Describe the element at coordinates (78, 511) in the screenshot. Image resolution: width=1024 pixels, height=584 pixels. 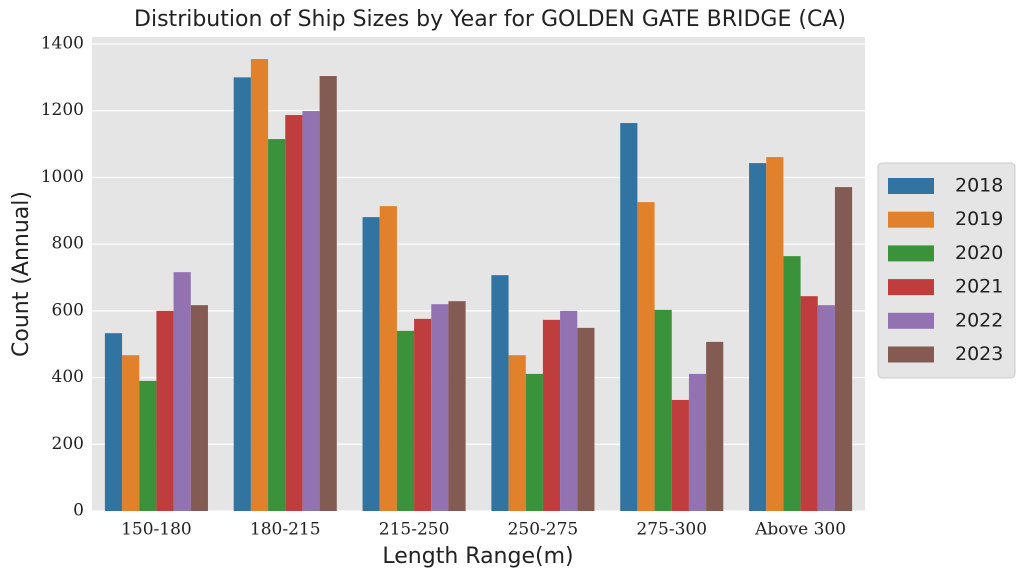
I see `y-tick-label: 0` at that location.